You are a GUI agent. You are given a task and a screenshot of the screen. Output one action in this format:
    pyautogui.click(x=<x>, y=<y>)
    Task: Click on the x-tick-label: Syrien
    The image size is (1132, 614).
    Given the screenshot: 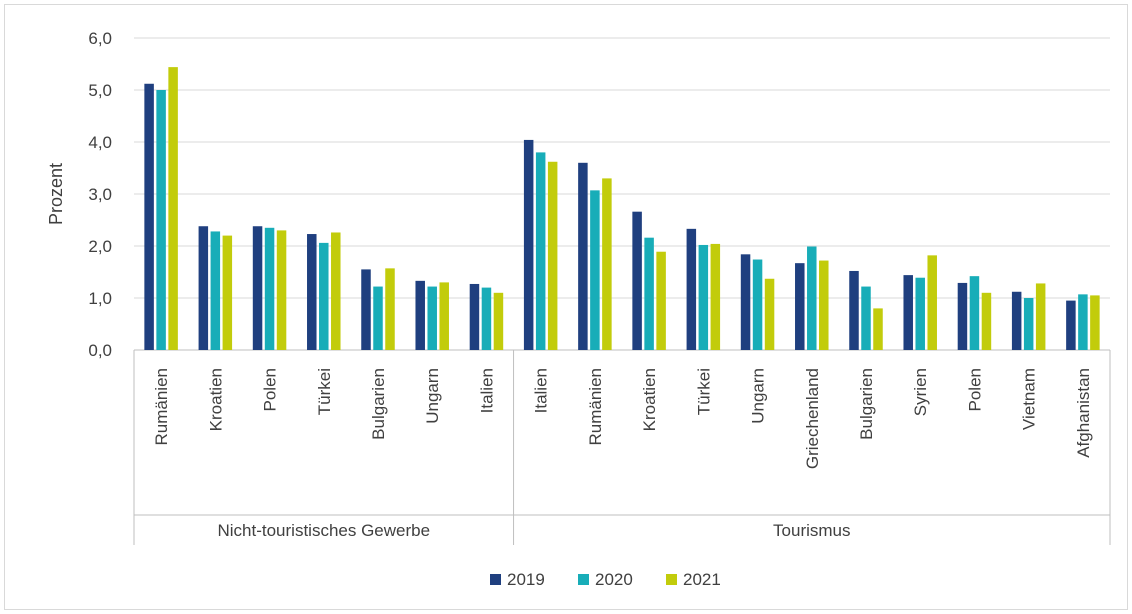 What is the action you would take?
    pyautogui.click(x=920, y=392)
    